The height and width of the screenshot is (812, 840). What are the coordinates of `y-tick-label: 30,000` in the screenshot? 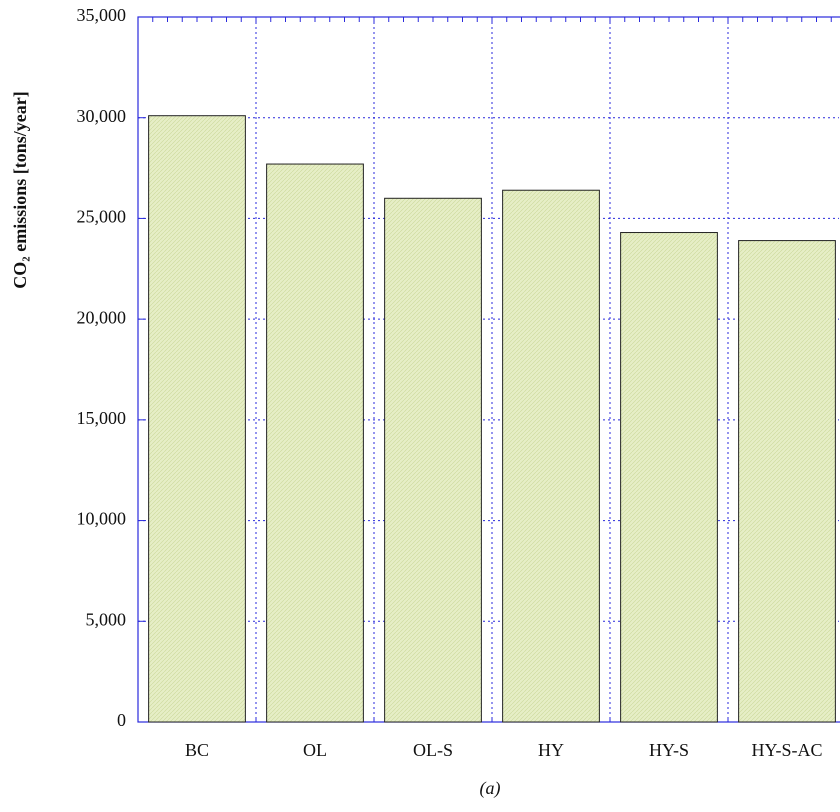 It's located at (102, 116).